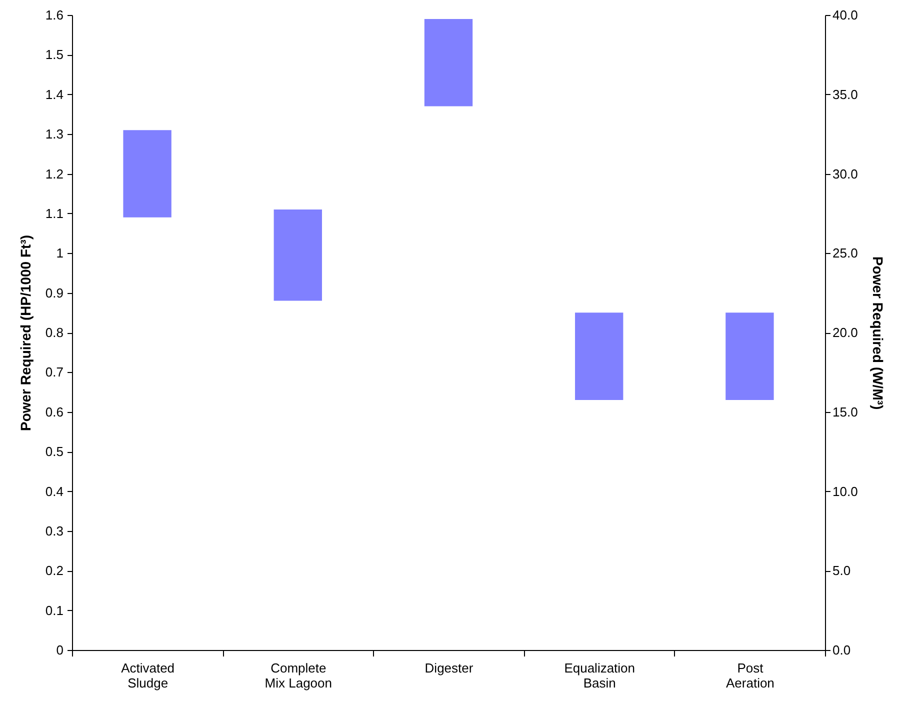 The width and height of the screenshot is (899, 710). I want to click on y-tick-label: 1.5, so click(54, 54).